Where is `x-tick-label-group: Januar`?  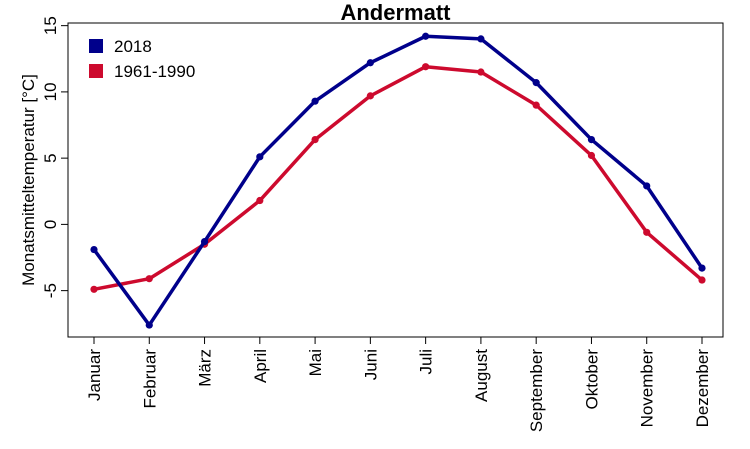
x-tick-label-group: Januar is located at coordinates (94, 375).